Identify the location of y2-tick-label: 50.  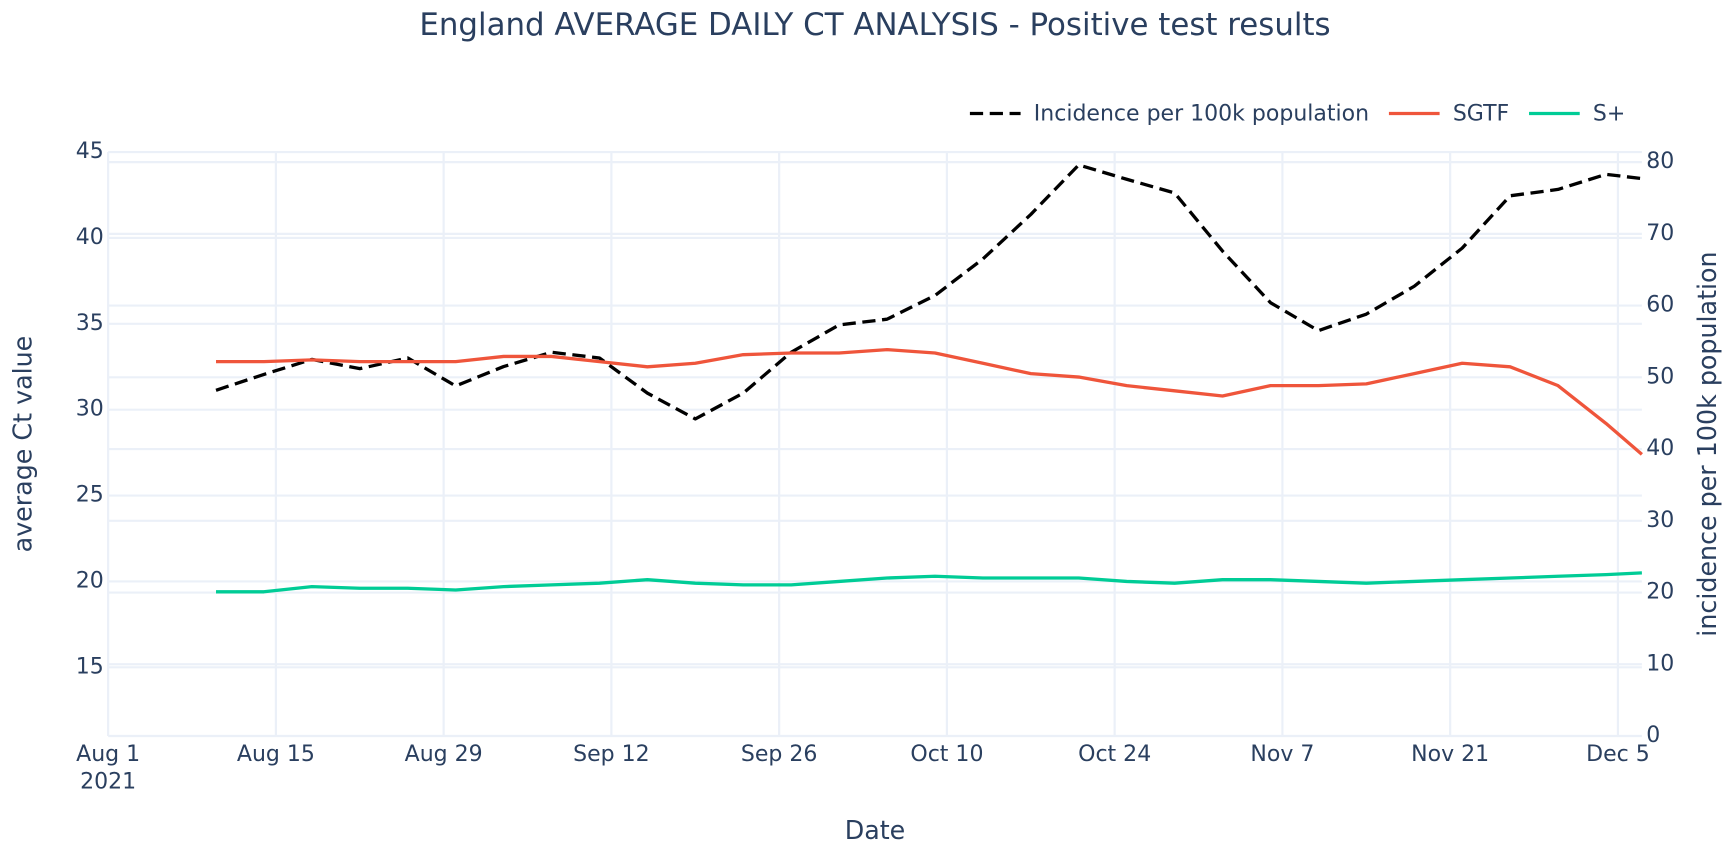
(1660, 376).